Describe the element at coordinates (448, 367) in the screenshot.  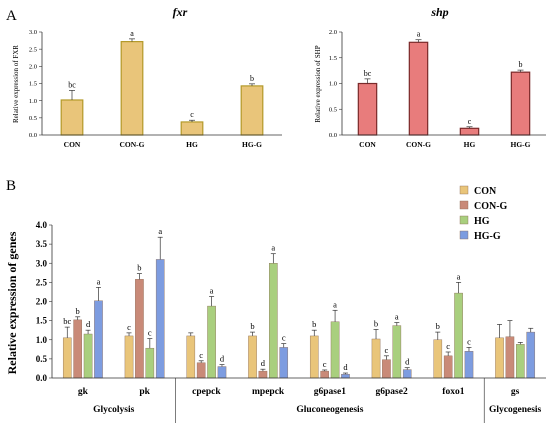
I see `chart-genes-bar-foxo1-con-g` at that location.